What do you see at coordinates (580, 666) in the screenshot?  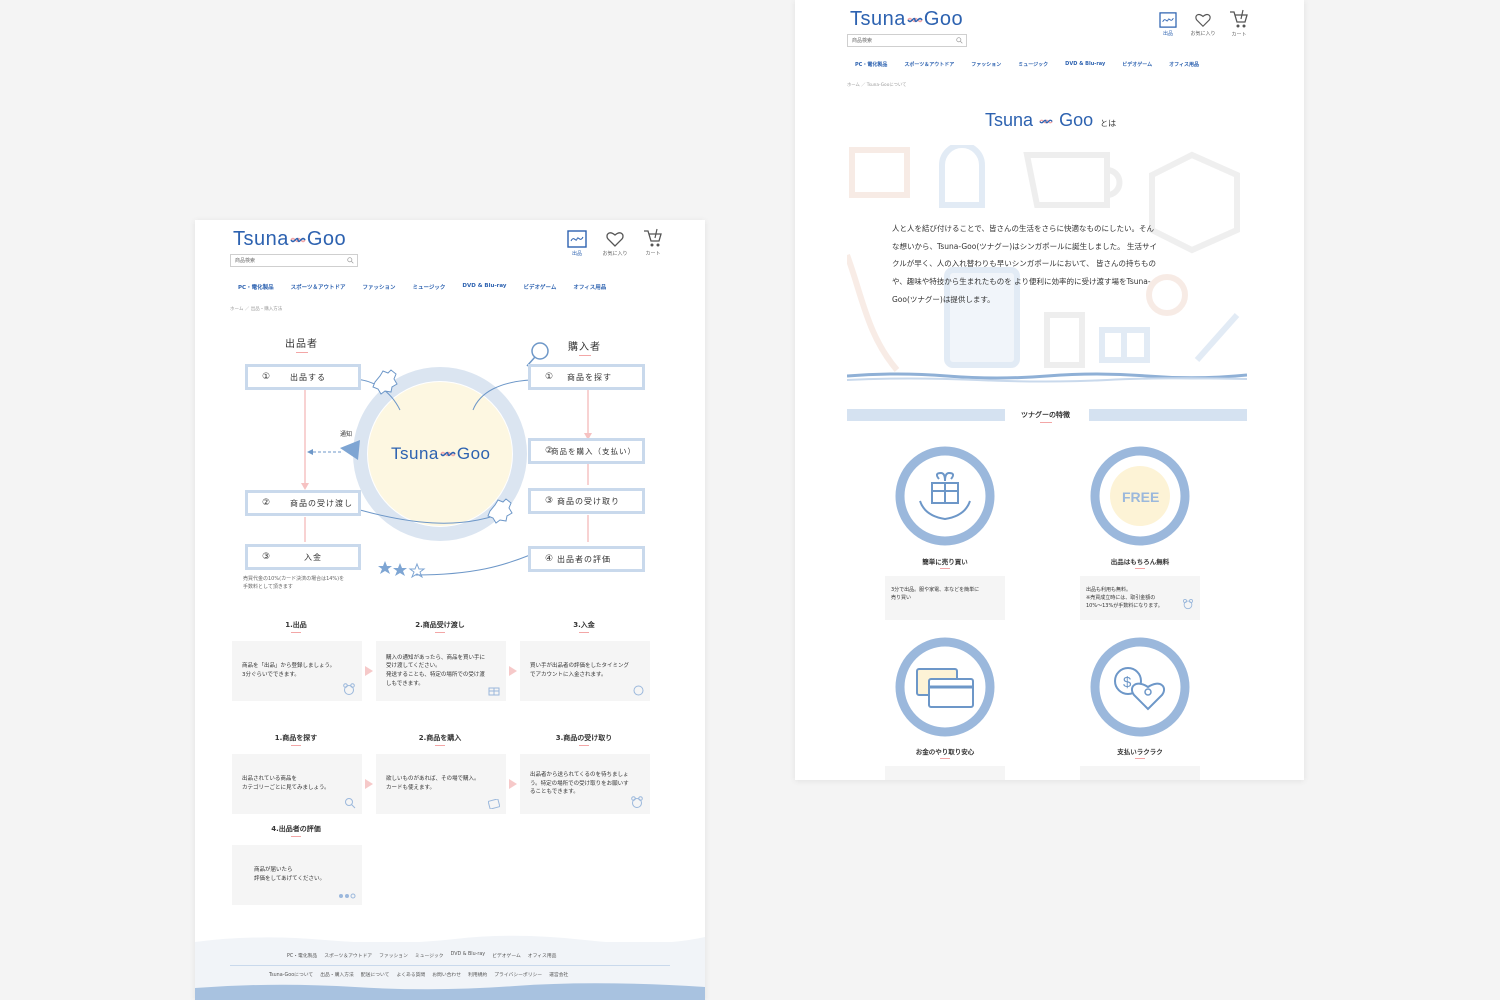 I see `card-line: 買い手が出品者の評価をしたタイミング` at bounding box center [580, 666].